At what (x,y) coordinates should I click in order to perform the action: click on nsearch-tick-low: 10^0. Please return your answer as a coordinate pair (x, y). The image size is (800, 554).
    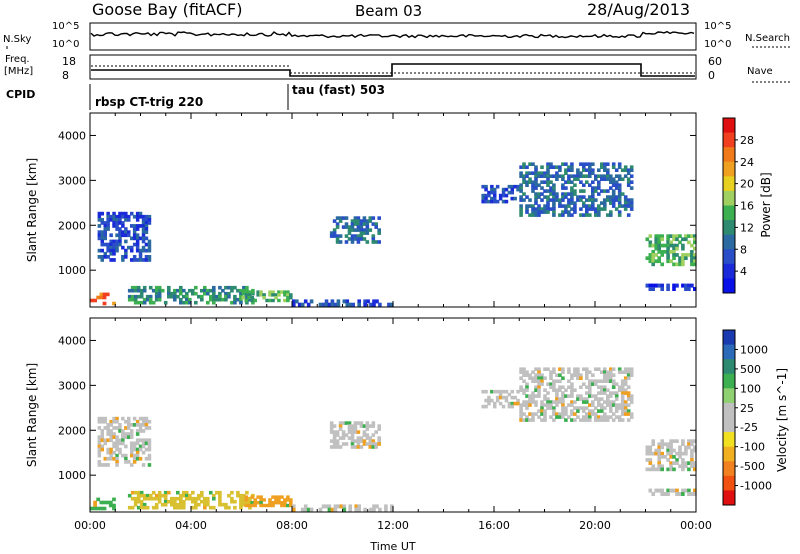
    Looking at the image, I should click on (717, 44).